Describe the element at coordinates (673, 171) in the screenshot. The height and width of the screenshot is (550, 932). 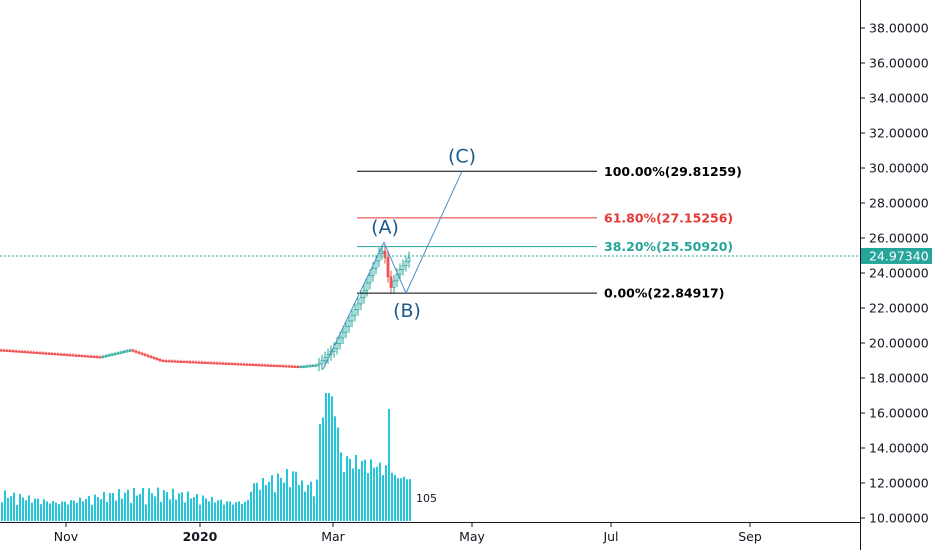
I see `fib-label-100: 100.00%(29.81259)` at that location.